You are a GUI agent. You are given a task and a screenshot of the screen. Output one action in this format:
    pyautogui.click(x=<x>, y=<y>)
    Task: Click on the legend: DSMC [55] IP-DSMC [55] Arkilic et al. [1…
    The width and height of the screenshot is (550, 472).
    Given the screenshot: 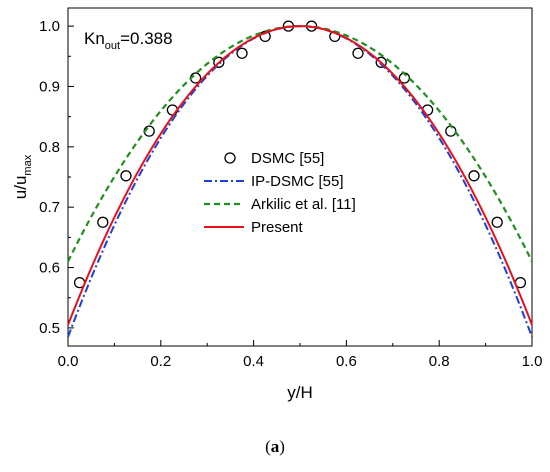 What is the action you would take?
    pyautogui.click(x=280, y=193)
    